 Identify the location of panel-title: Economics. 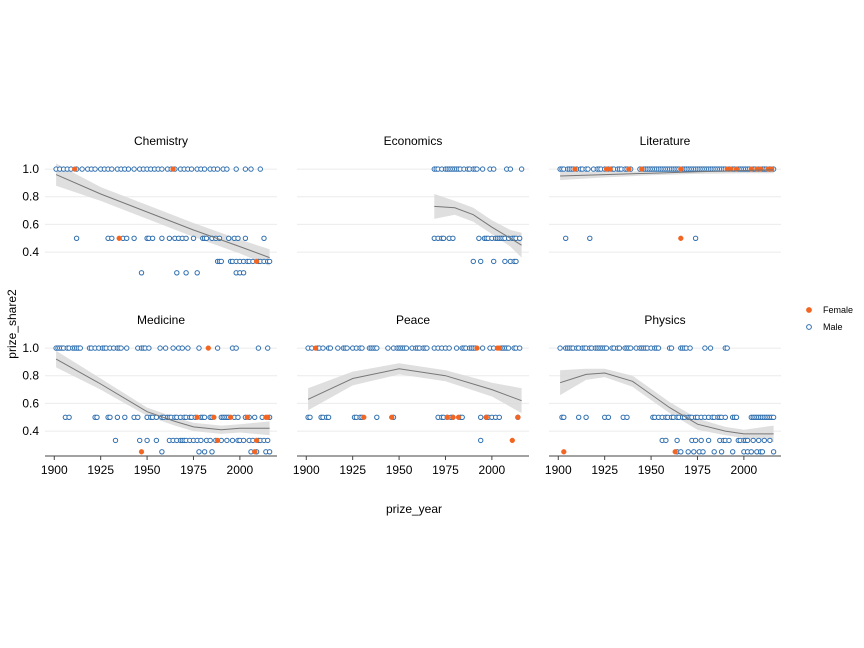
(413, 141).